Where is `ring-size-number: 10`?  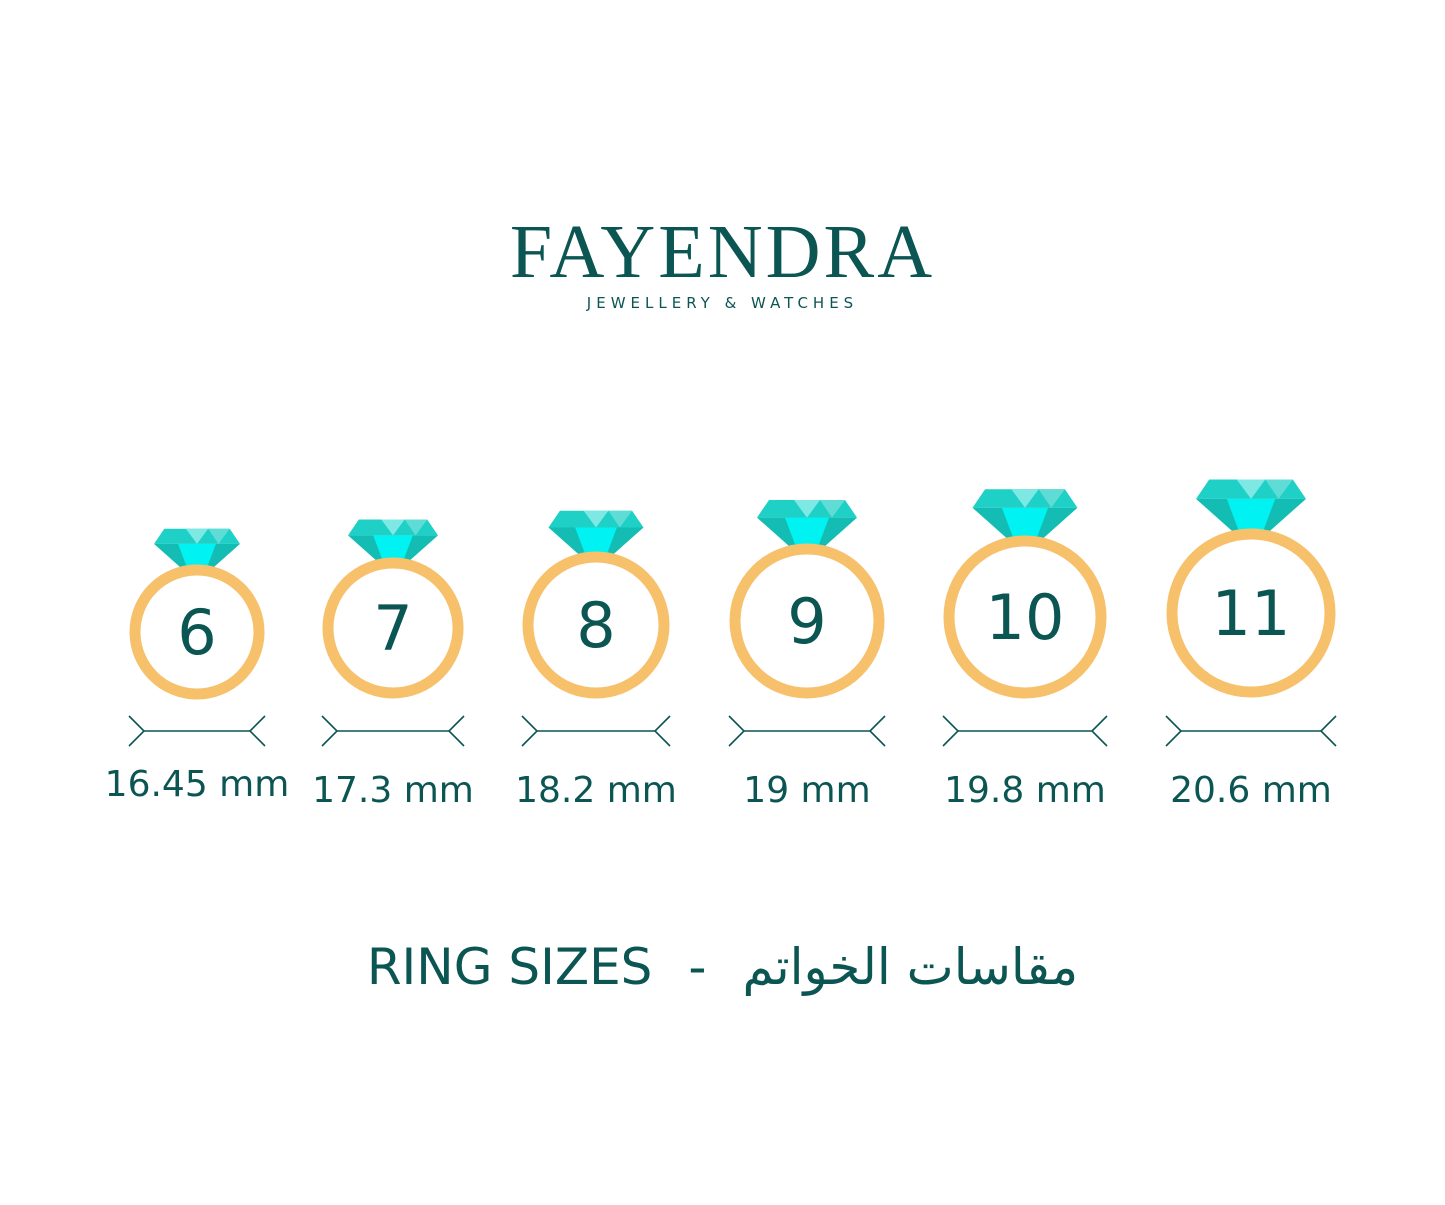
ring-size-number: 10 is located at coordinates (1025, 617).